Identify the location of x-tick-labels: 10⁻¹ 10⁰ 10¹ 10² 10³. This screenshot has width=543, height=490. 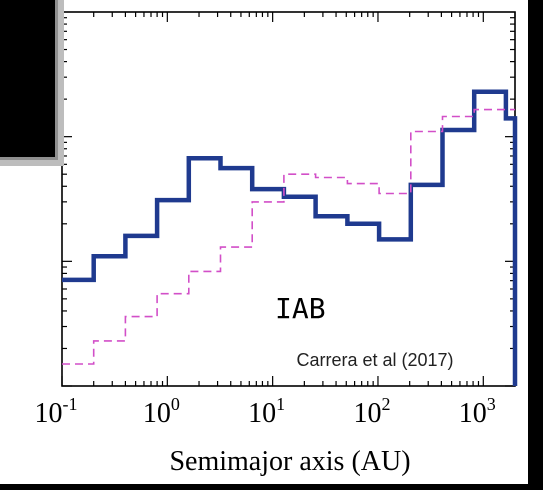
(265, 411).